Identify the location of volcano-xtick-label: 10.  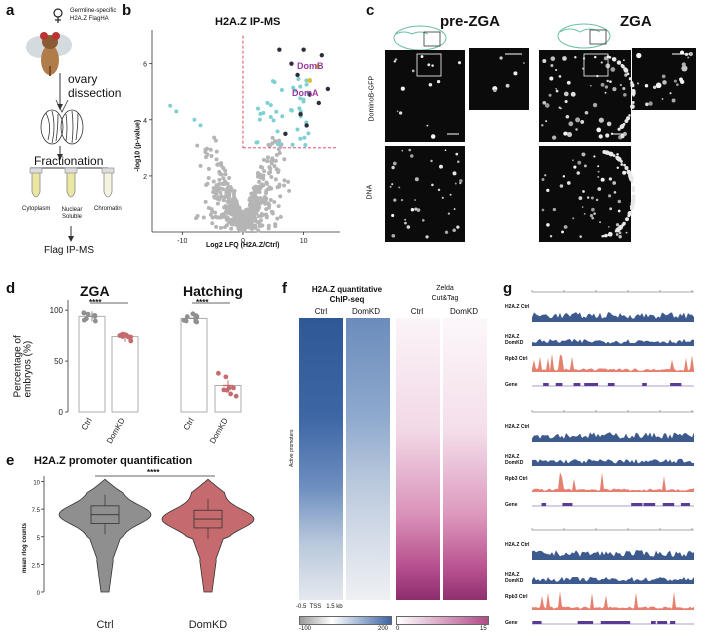
(304, 241).